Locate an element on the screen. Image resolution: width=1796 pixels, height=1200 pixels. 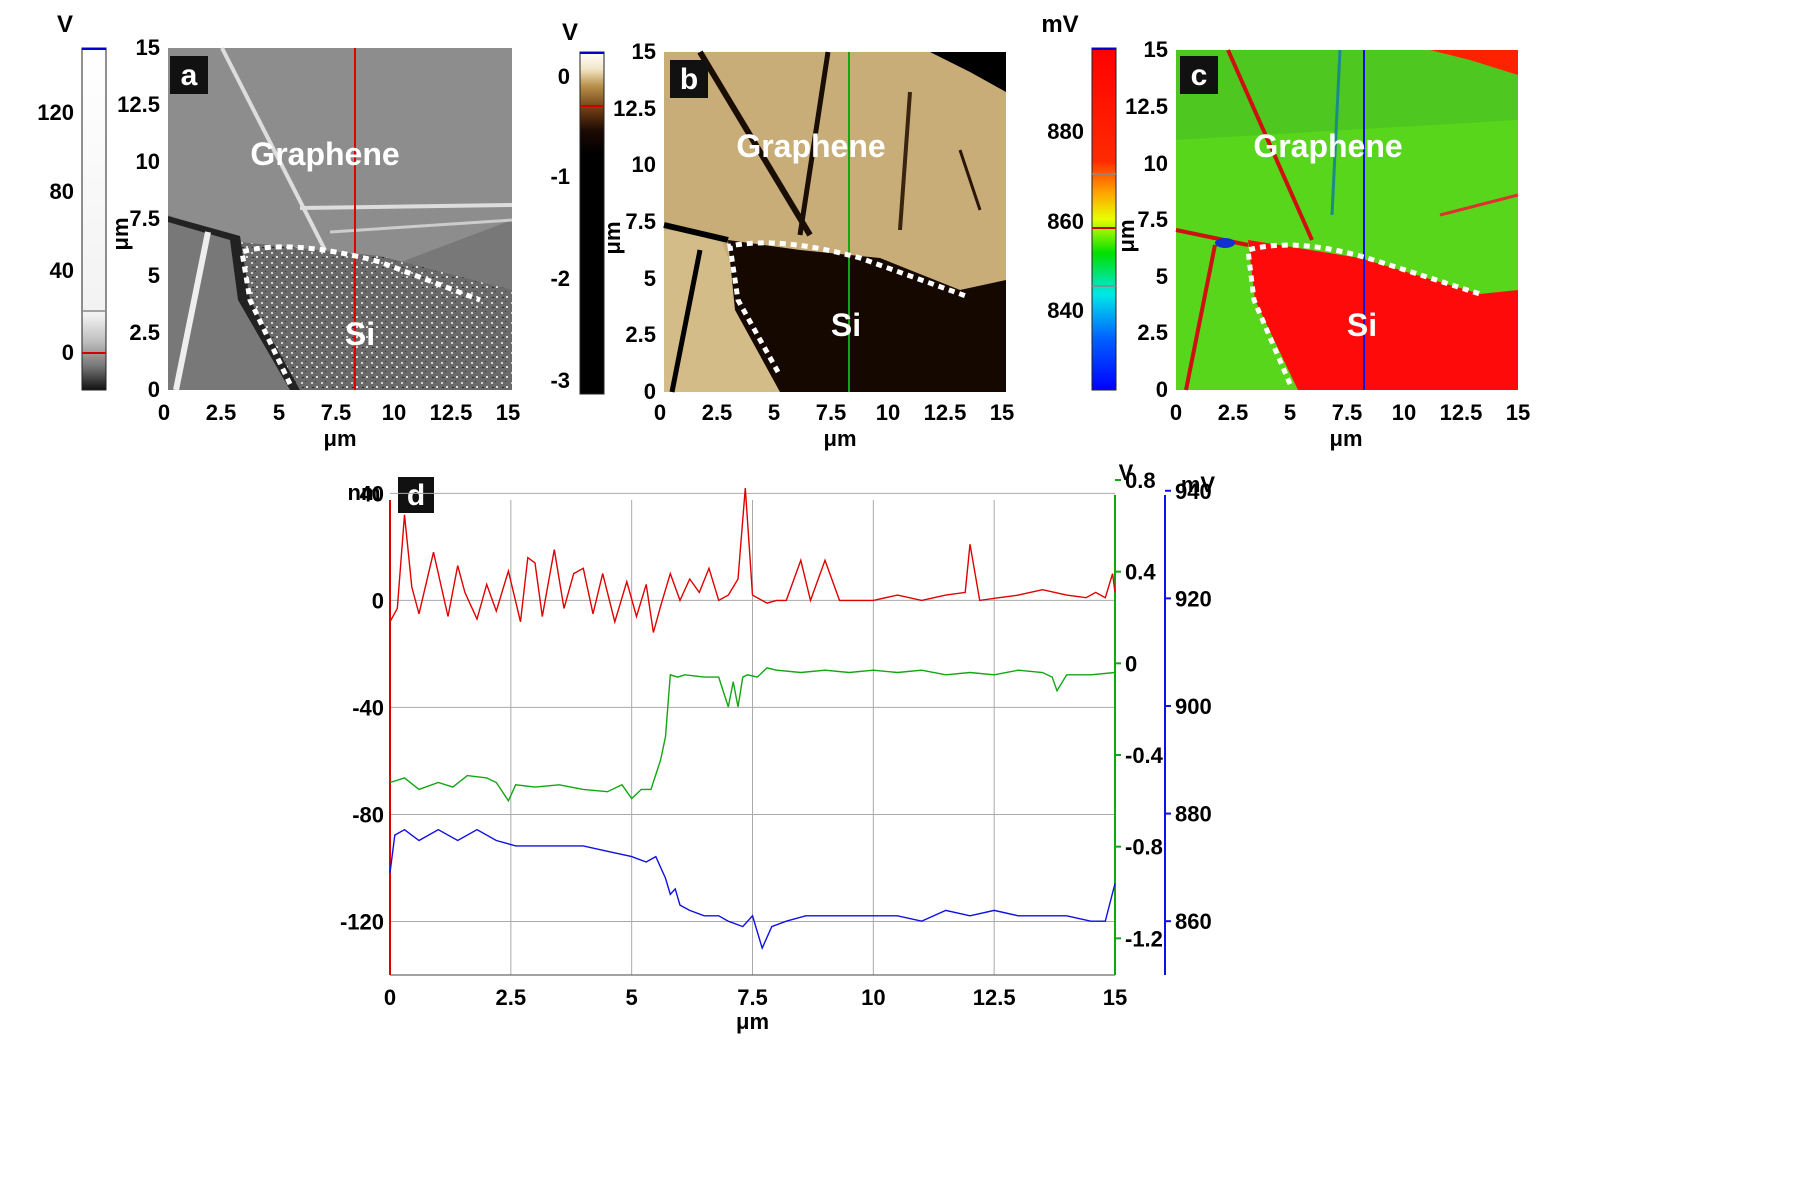
panel-b-ytick-5: 2.5 is located at coordinates (640, 334).